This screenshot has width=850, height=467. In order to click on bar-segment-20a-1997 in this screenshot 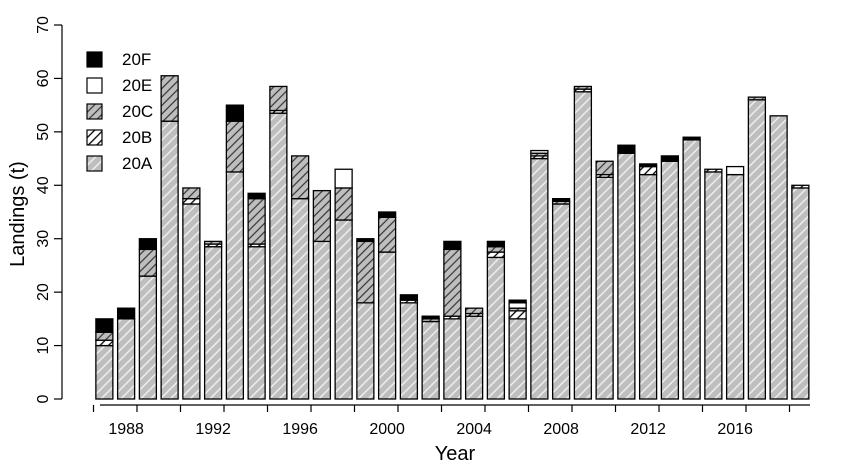, I will do `click(322, 320)`.